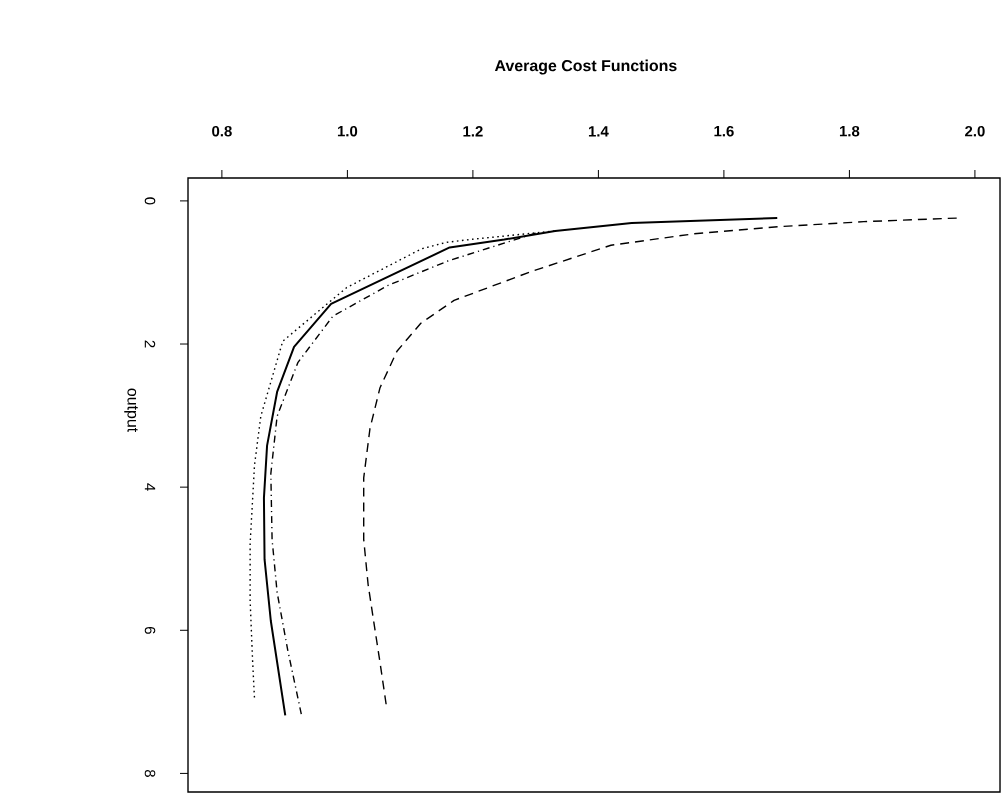 Image resolution: width=1006 pixels, height=796 pixels. I want to click on y-tick-label: 6, so click(150, 630).